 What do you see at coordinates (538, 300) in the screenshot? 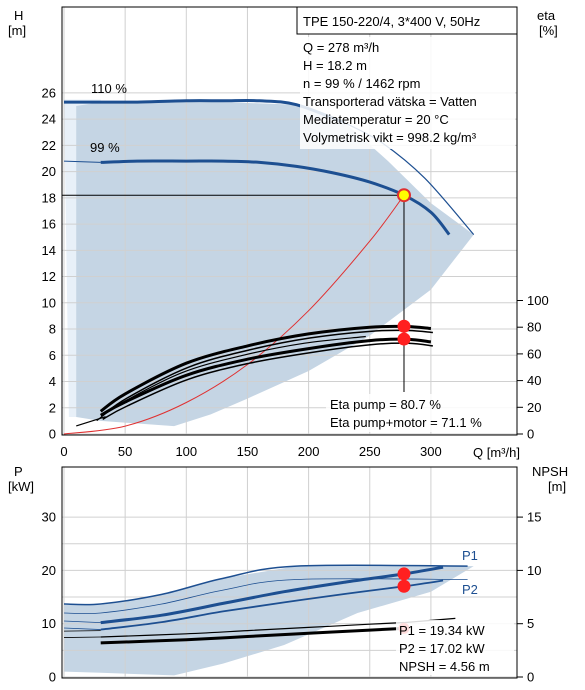
I see `eta-tick-label: 100` at bounding box center [538, 300].